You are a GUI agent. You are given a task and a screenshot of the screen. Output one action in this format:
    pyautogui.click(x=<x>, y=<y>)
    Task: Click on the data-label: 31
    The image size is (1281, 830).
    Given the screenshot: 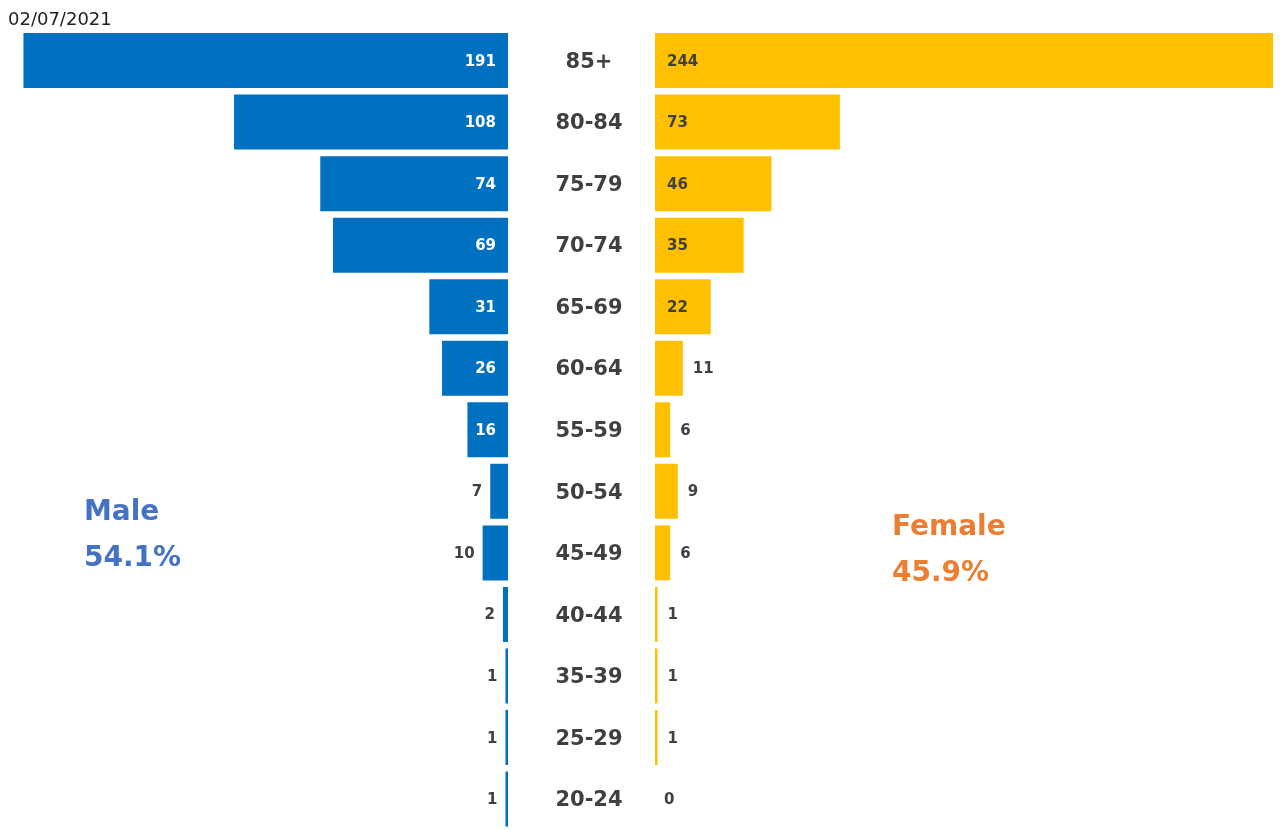 What is the action you would take?
    pyautogui.click(x=485, y=306)
    